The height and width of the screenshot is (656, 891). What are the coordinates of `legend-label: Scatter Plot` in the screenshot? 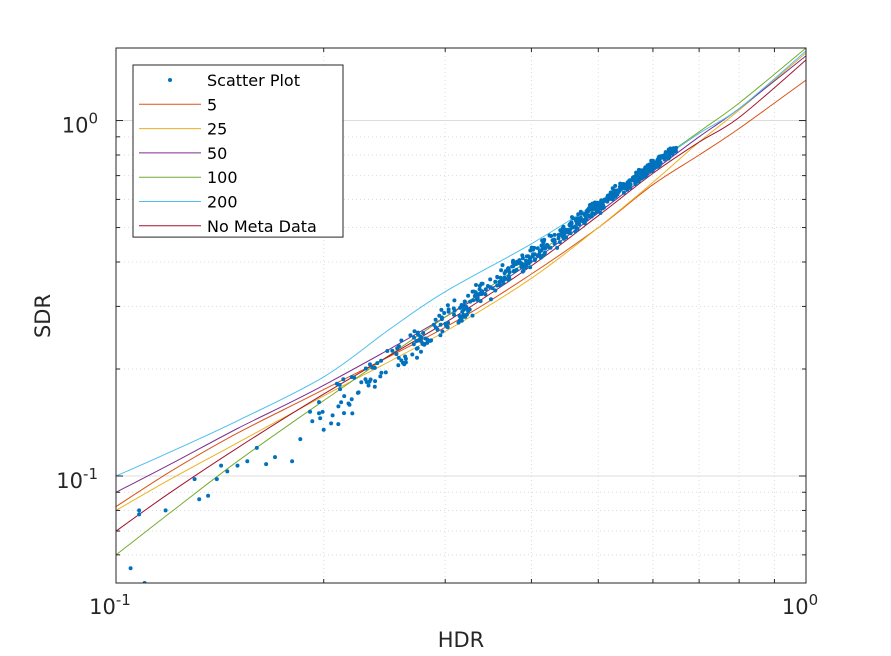 It's located at (253, 80).